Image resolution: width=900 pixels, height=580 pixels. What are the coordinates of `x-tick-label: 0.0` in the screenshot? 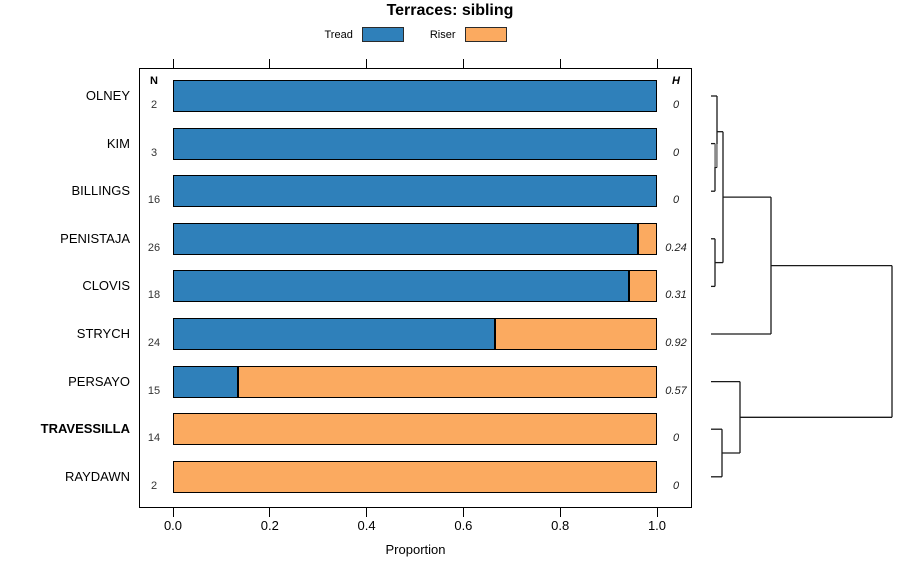 It's located at (173, 525).